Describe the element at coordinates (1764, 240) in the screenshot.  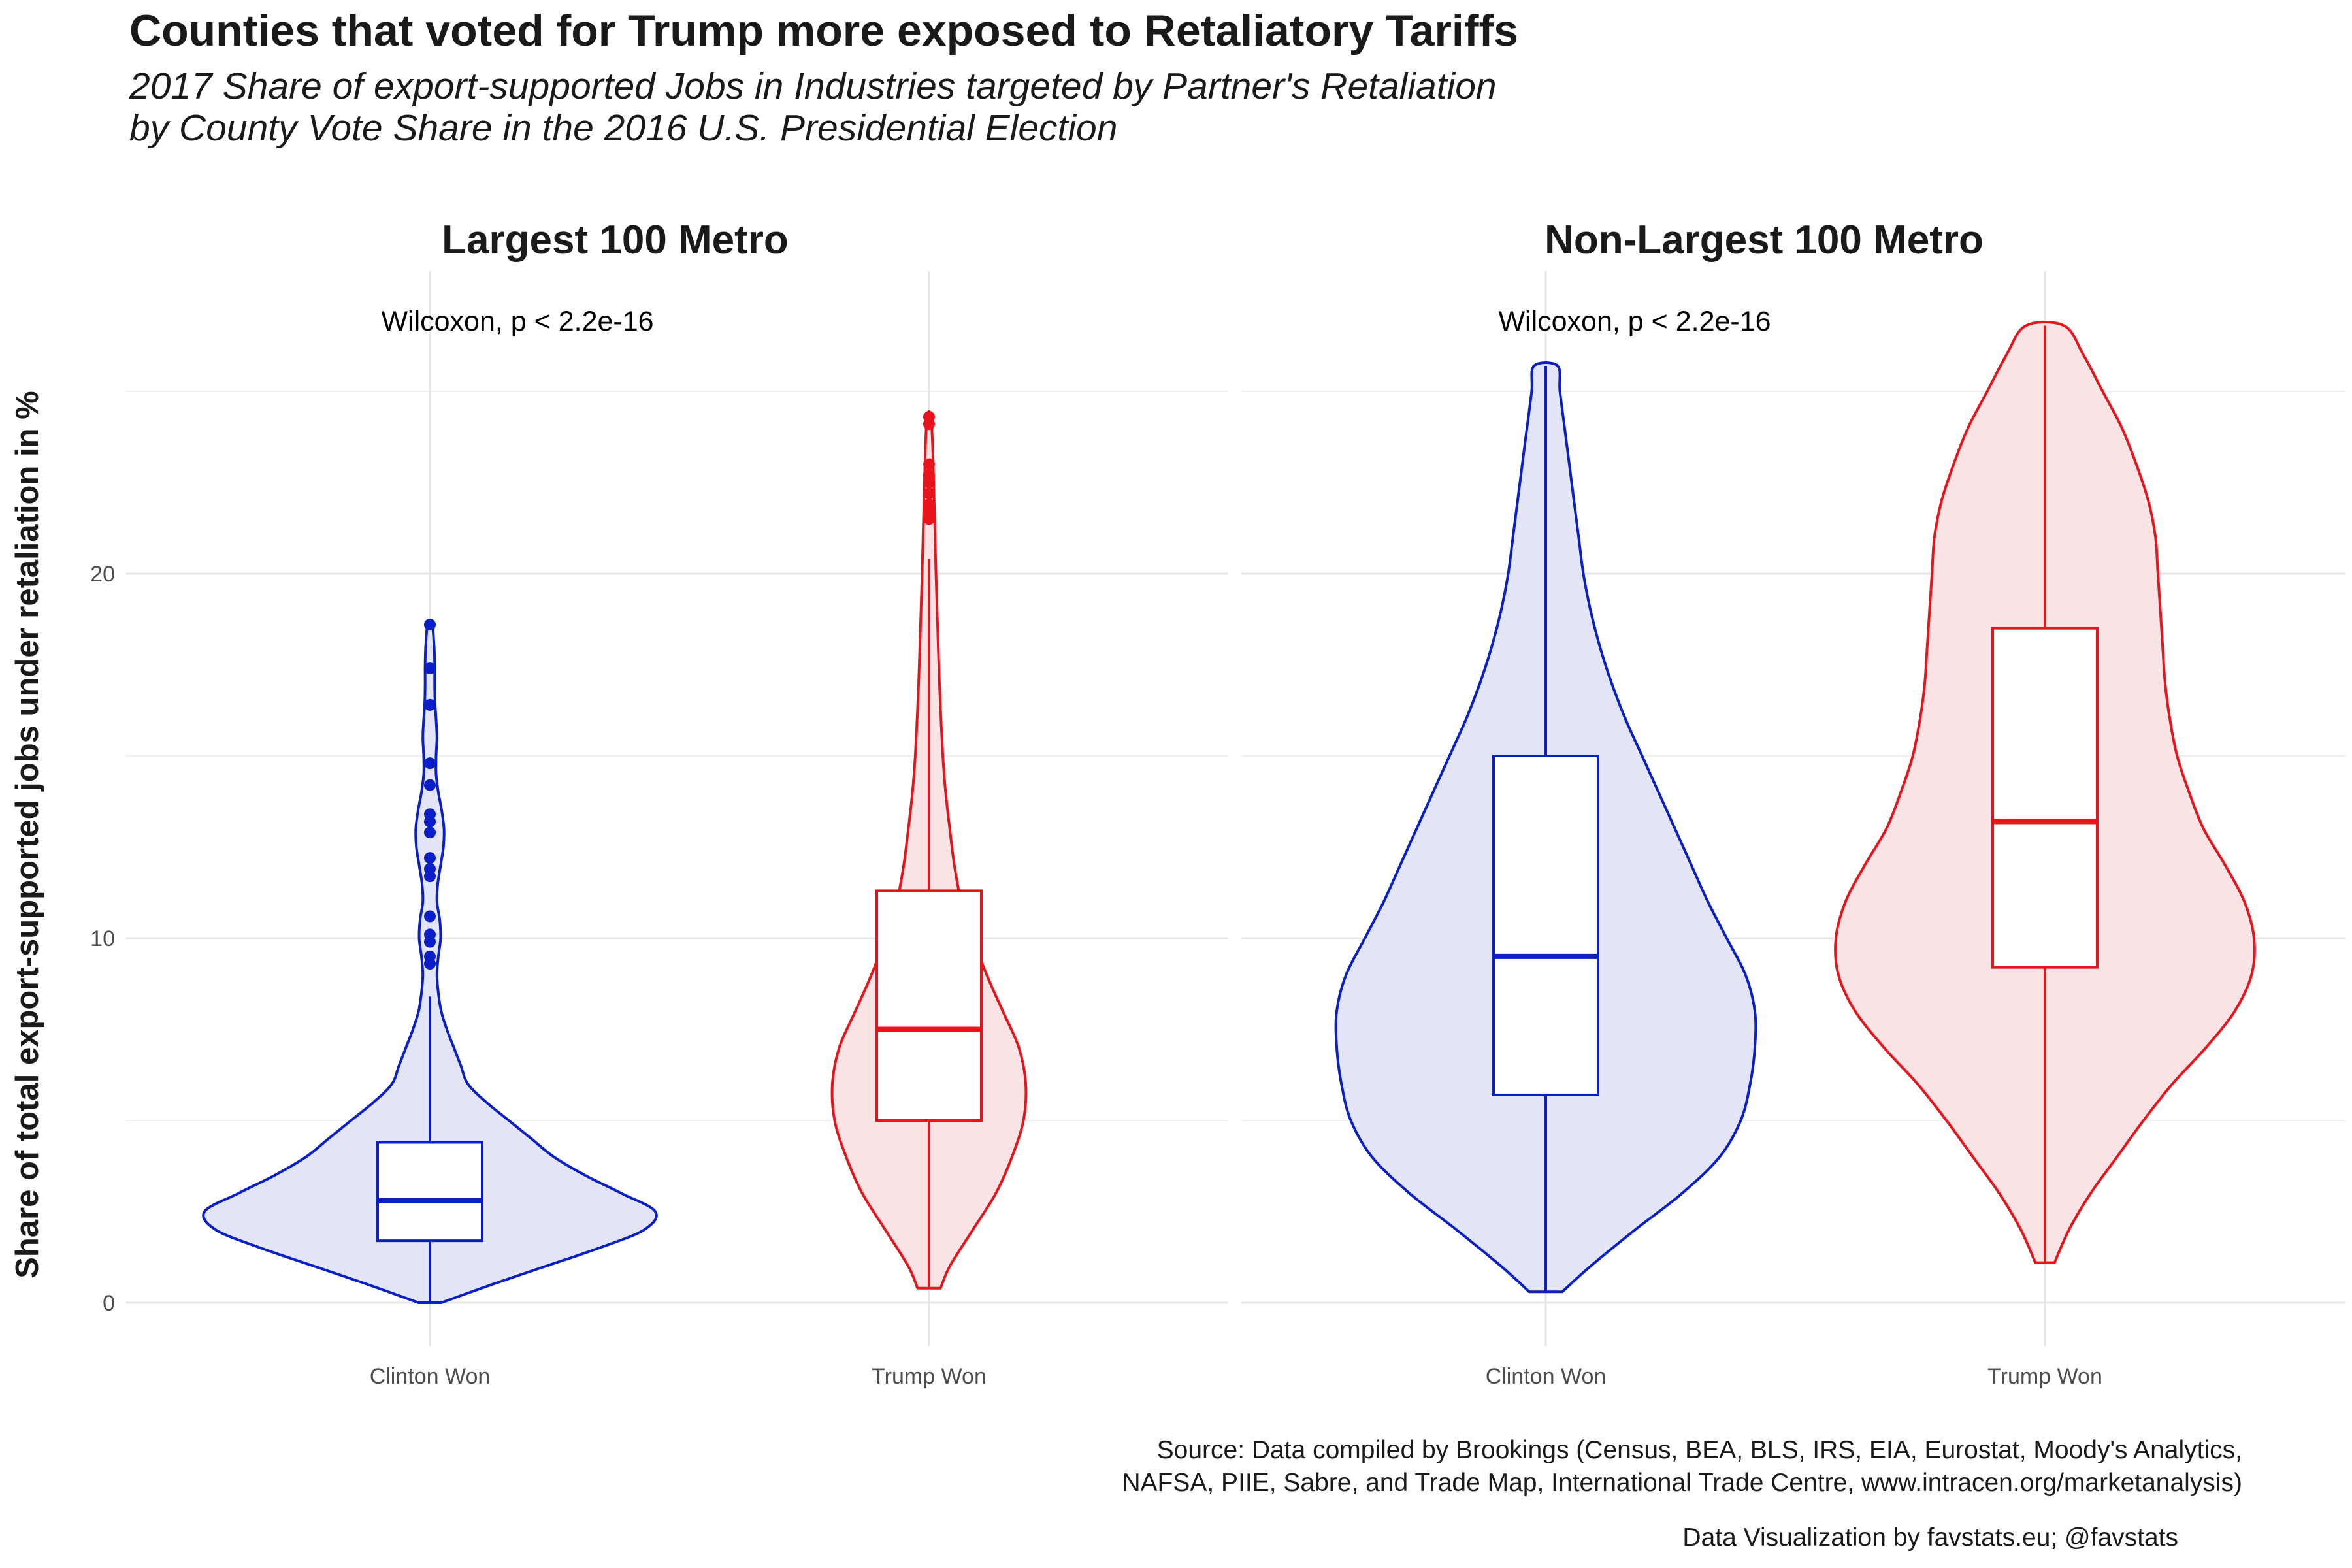
I see `panel-title: Non-Largest 100 Metro` at that location.